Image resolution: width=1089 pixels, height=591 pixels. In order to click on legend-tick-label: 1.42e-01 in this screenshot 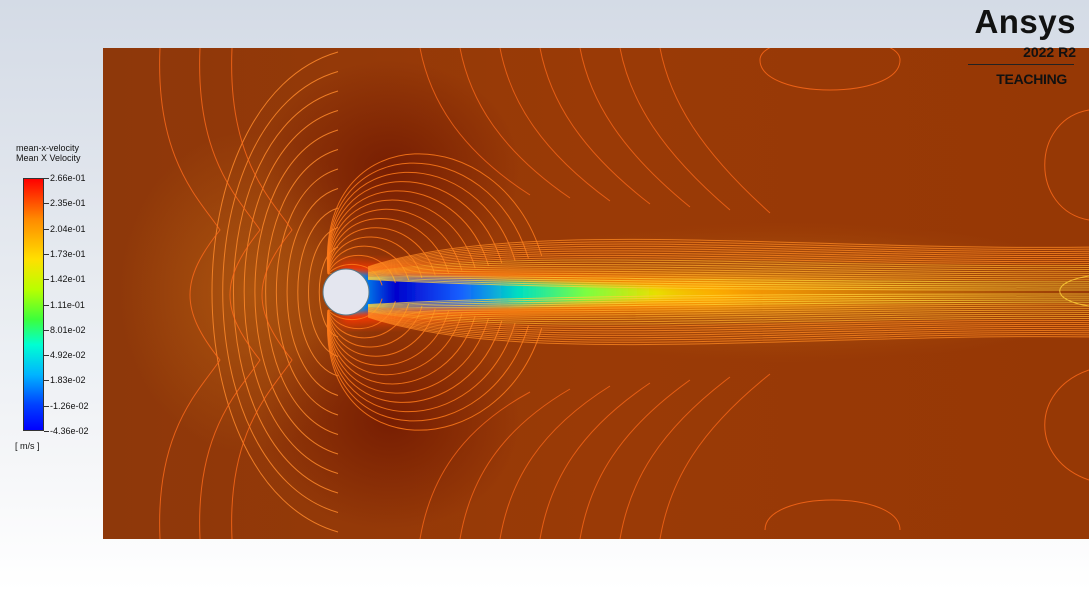, I will do `click(68, 279)`.